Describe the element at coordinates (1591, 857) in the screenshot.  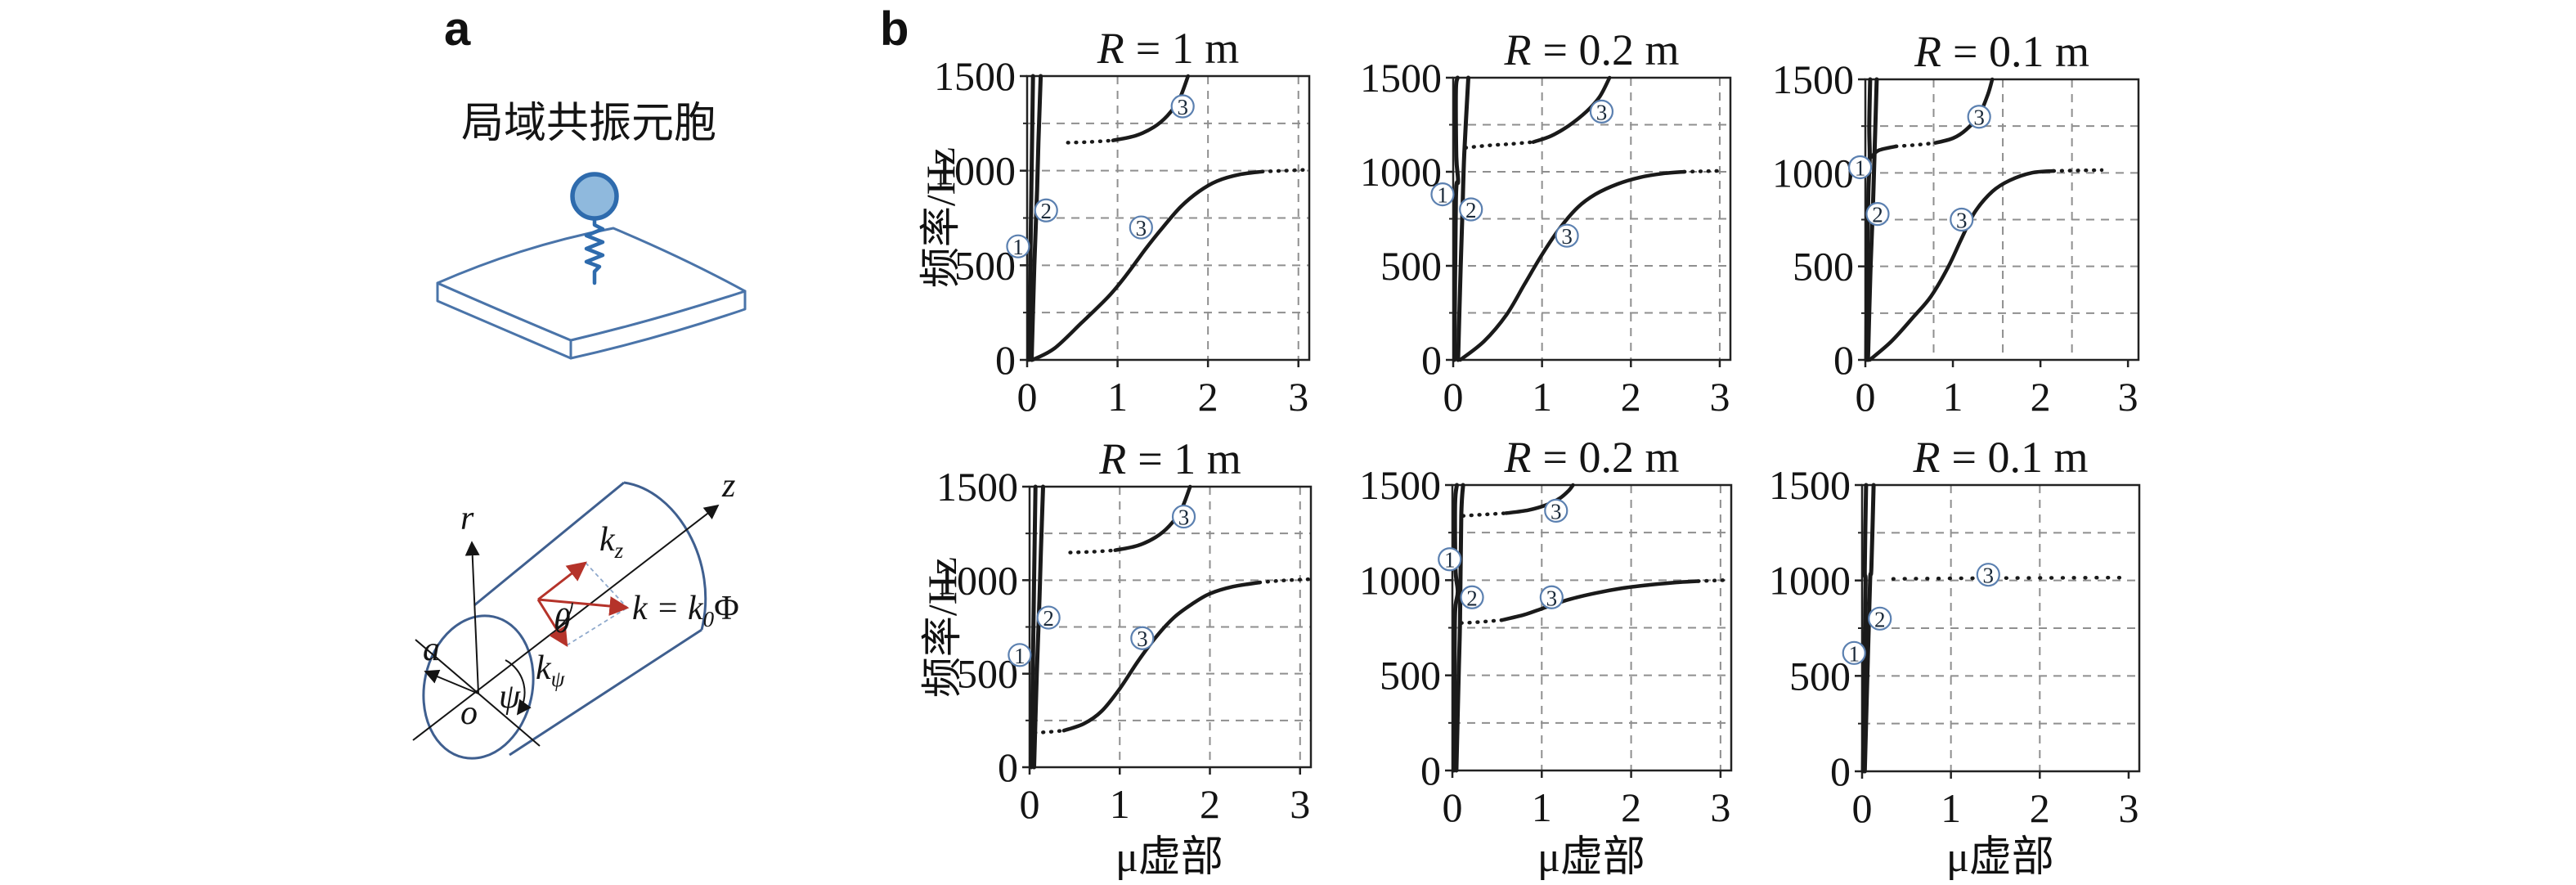
I see `xlabel-bottom-middle: μ虚部` at that location.